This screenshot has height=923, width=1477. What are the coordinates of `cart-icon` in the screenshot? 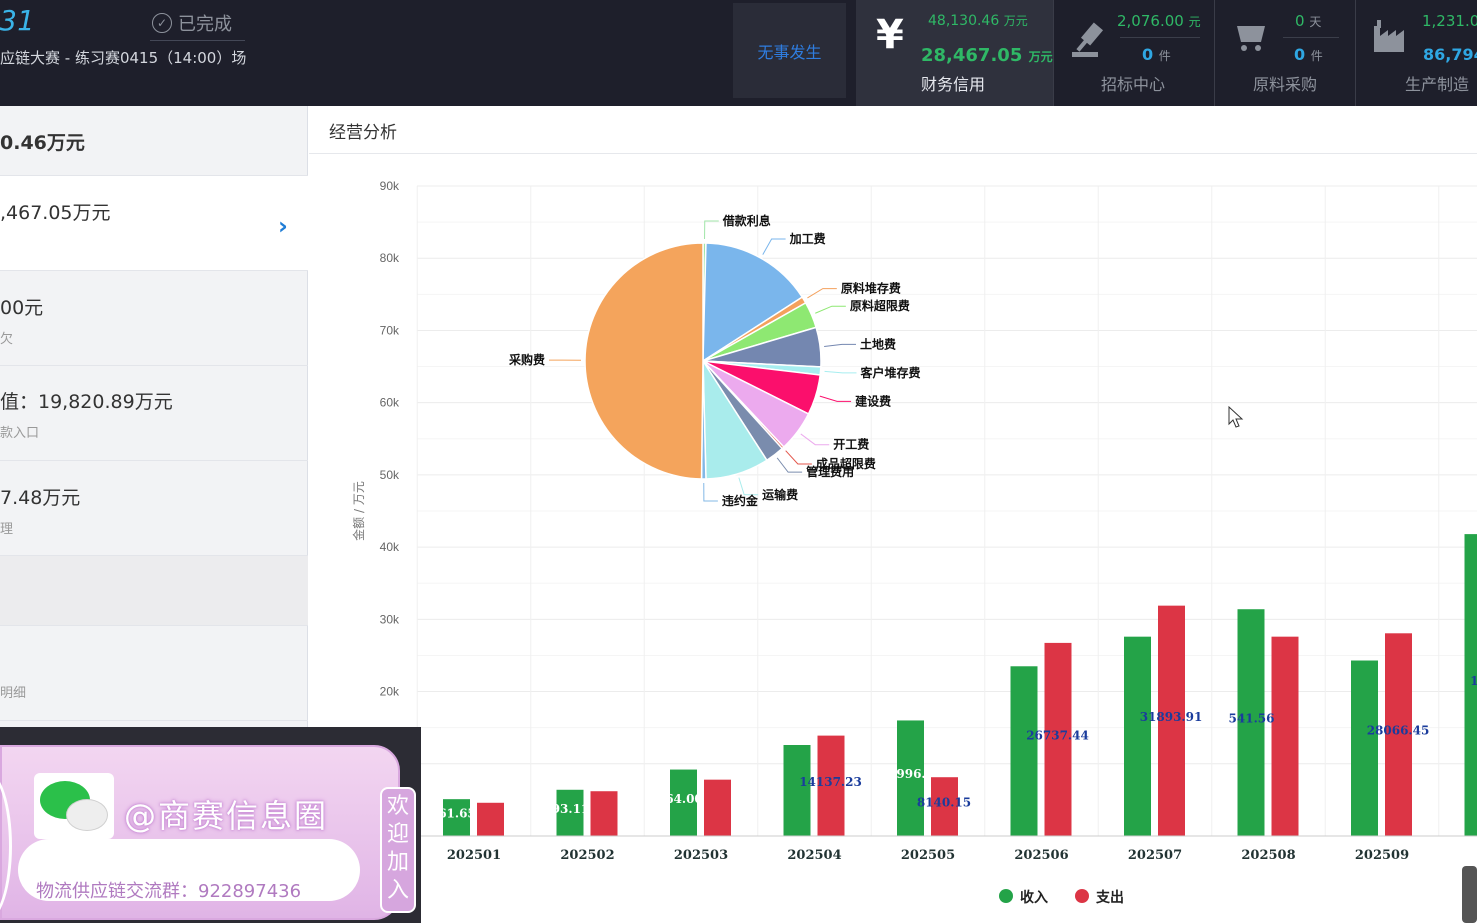 It's located at (1251, 38).